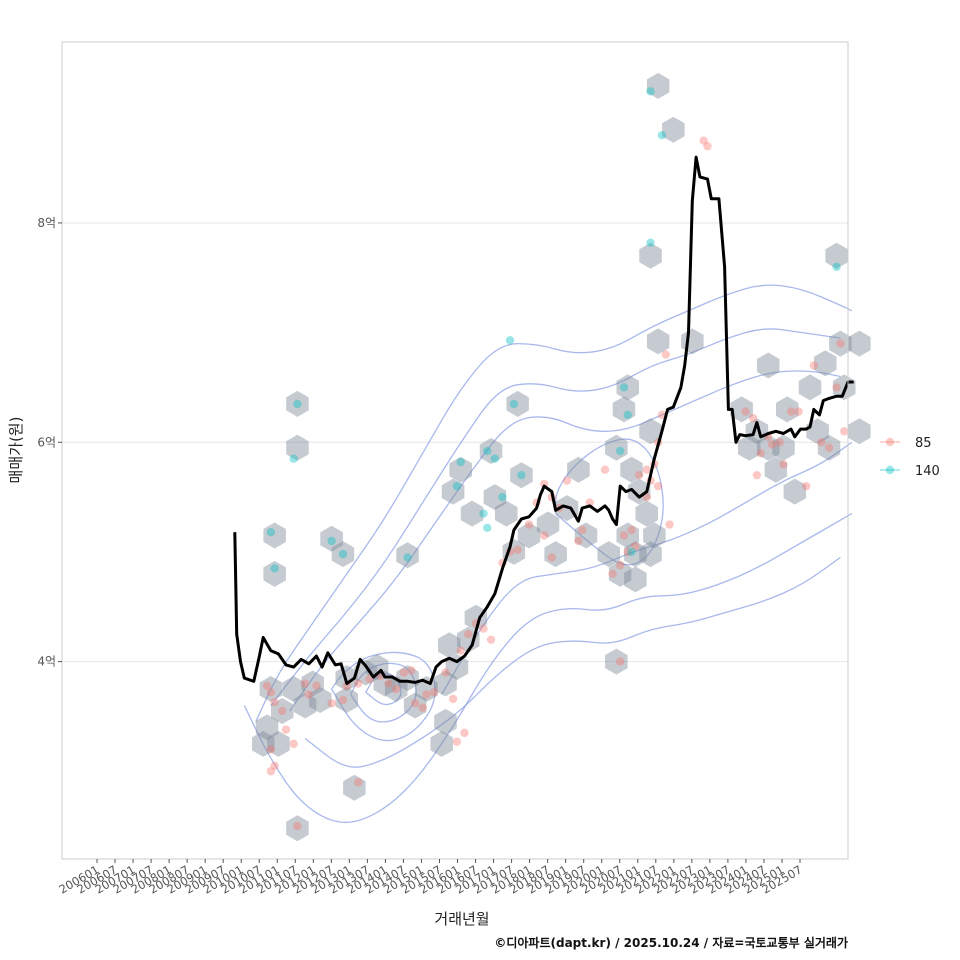 Image resolution: width=960 pixels, height=960 pixels. I want to click on y-tick-label: 6억, so click(46, 442).